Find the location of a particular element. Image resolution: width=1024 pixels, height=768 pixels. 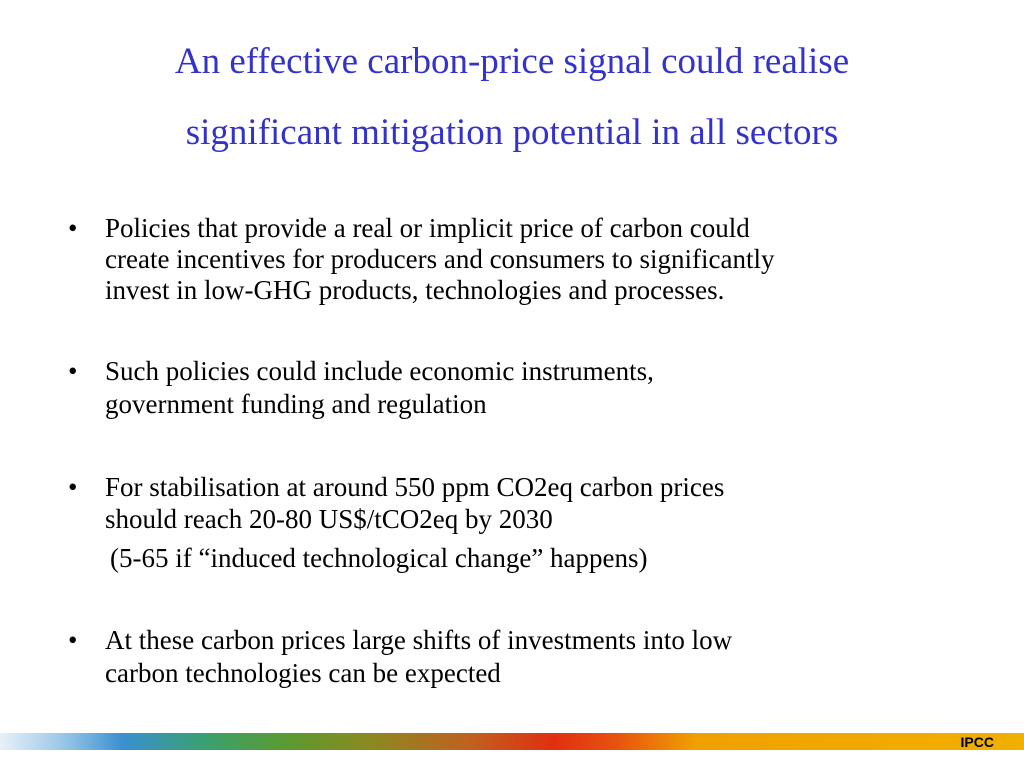

footer-label: IPCC is located at coordinates (977, 742).